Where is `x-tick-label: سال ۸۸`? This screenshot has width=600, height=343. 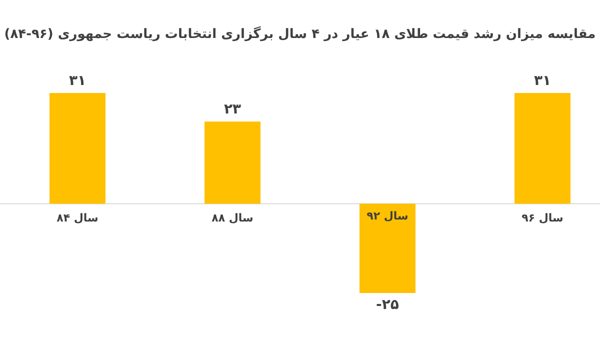 x-tick-label: سال ۸۸ is located at coordinates (233, 218).